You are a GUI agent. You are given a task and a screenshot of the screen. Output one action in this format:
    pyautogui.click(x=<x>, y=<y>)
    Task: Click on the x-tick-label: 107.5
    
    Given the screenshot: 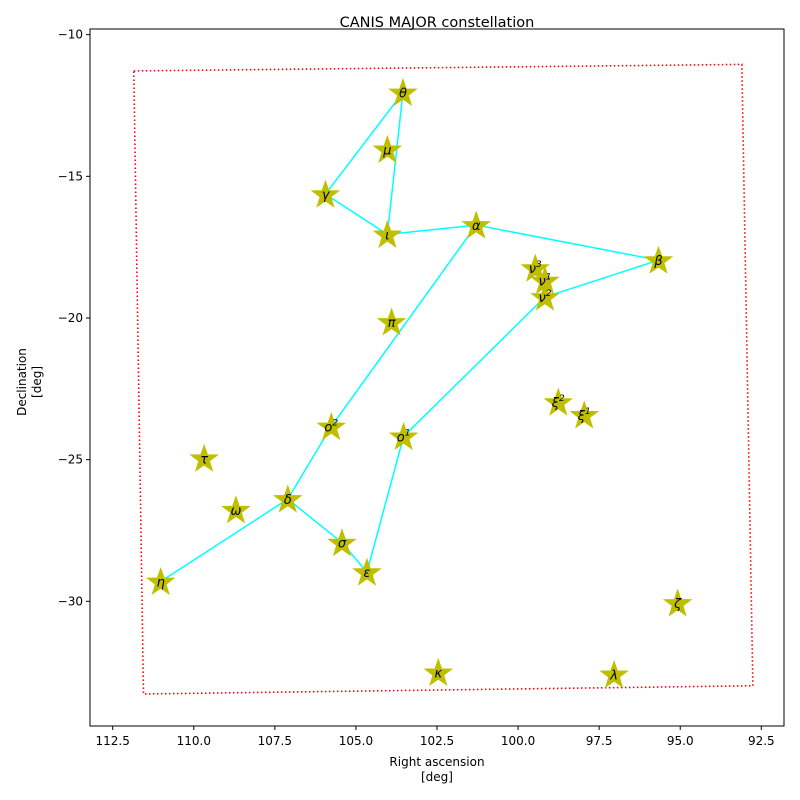 What is the action you would take?
    pyautogui.click(x=275, y=741)
    